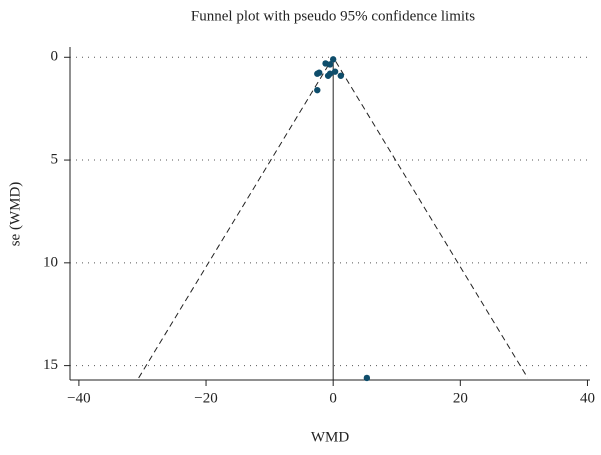  I want to click on x-tick-label: 20, so click(460, 398).